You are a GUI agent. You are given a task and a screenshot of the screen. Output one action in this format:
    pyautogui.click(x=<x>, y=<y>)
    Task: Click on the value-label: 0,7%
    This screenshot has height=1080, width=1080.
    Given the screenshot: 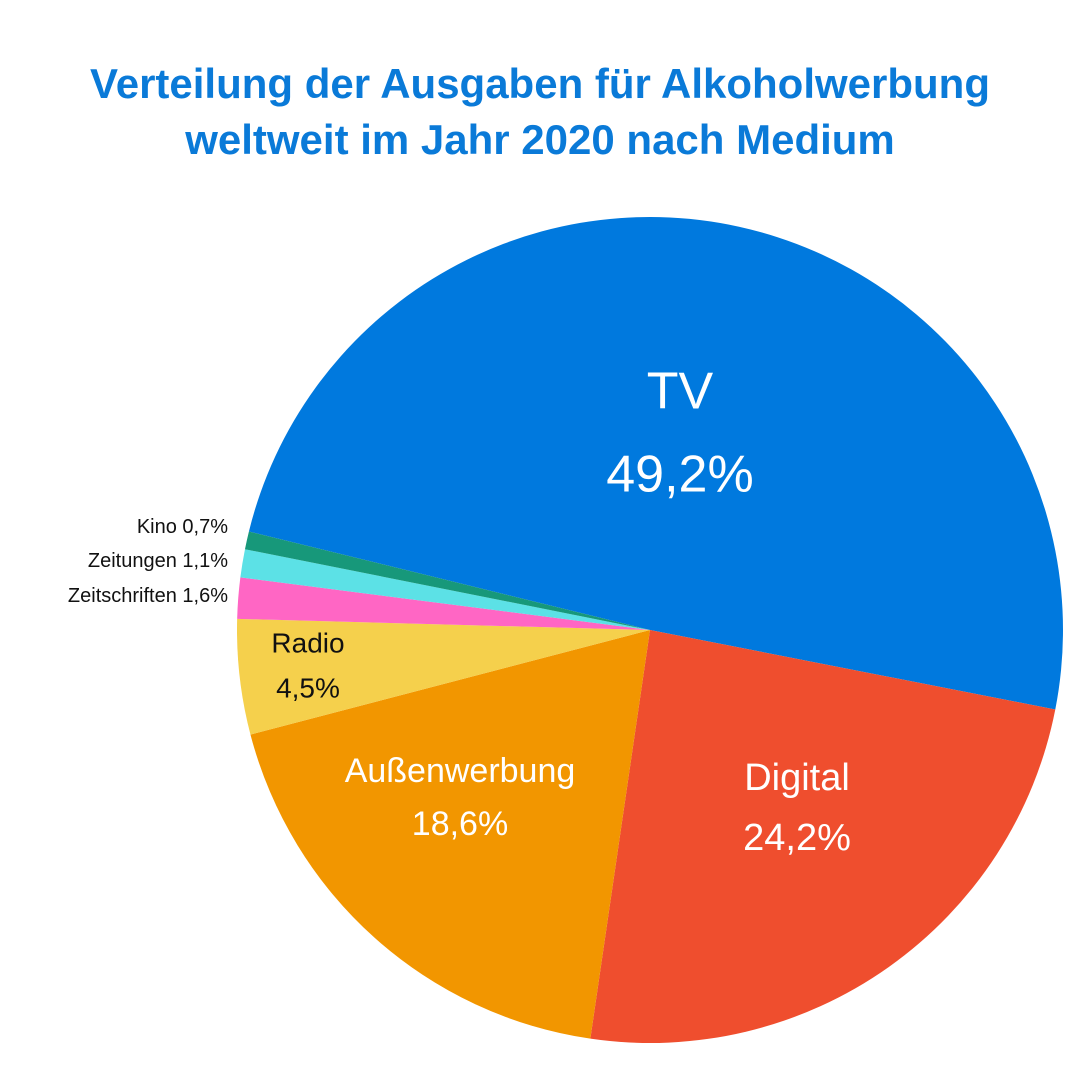 What is the action you would take?
    pyautogui.click(x=205, y=527)
    